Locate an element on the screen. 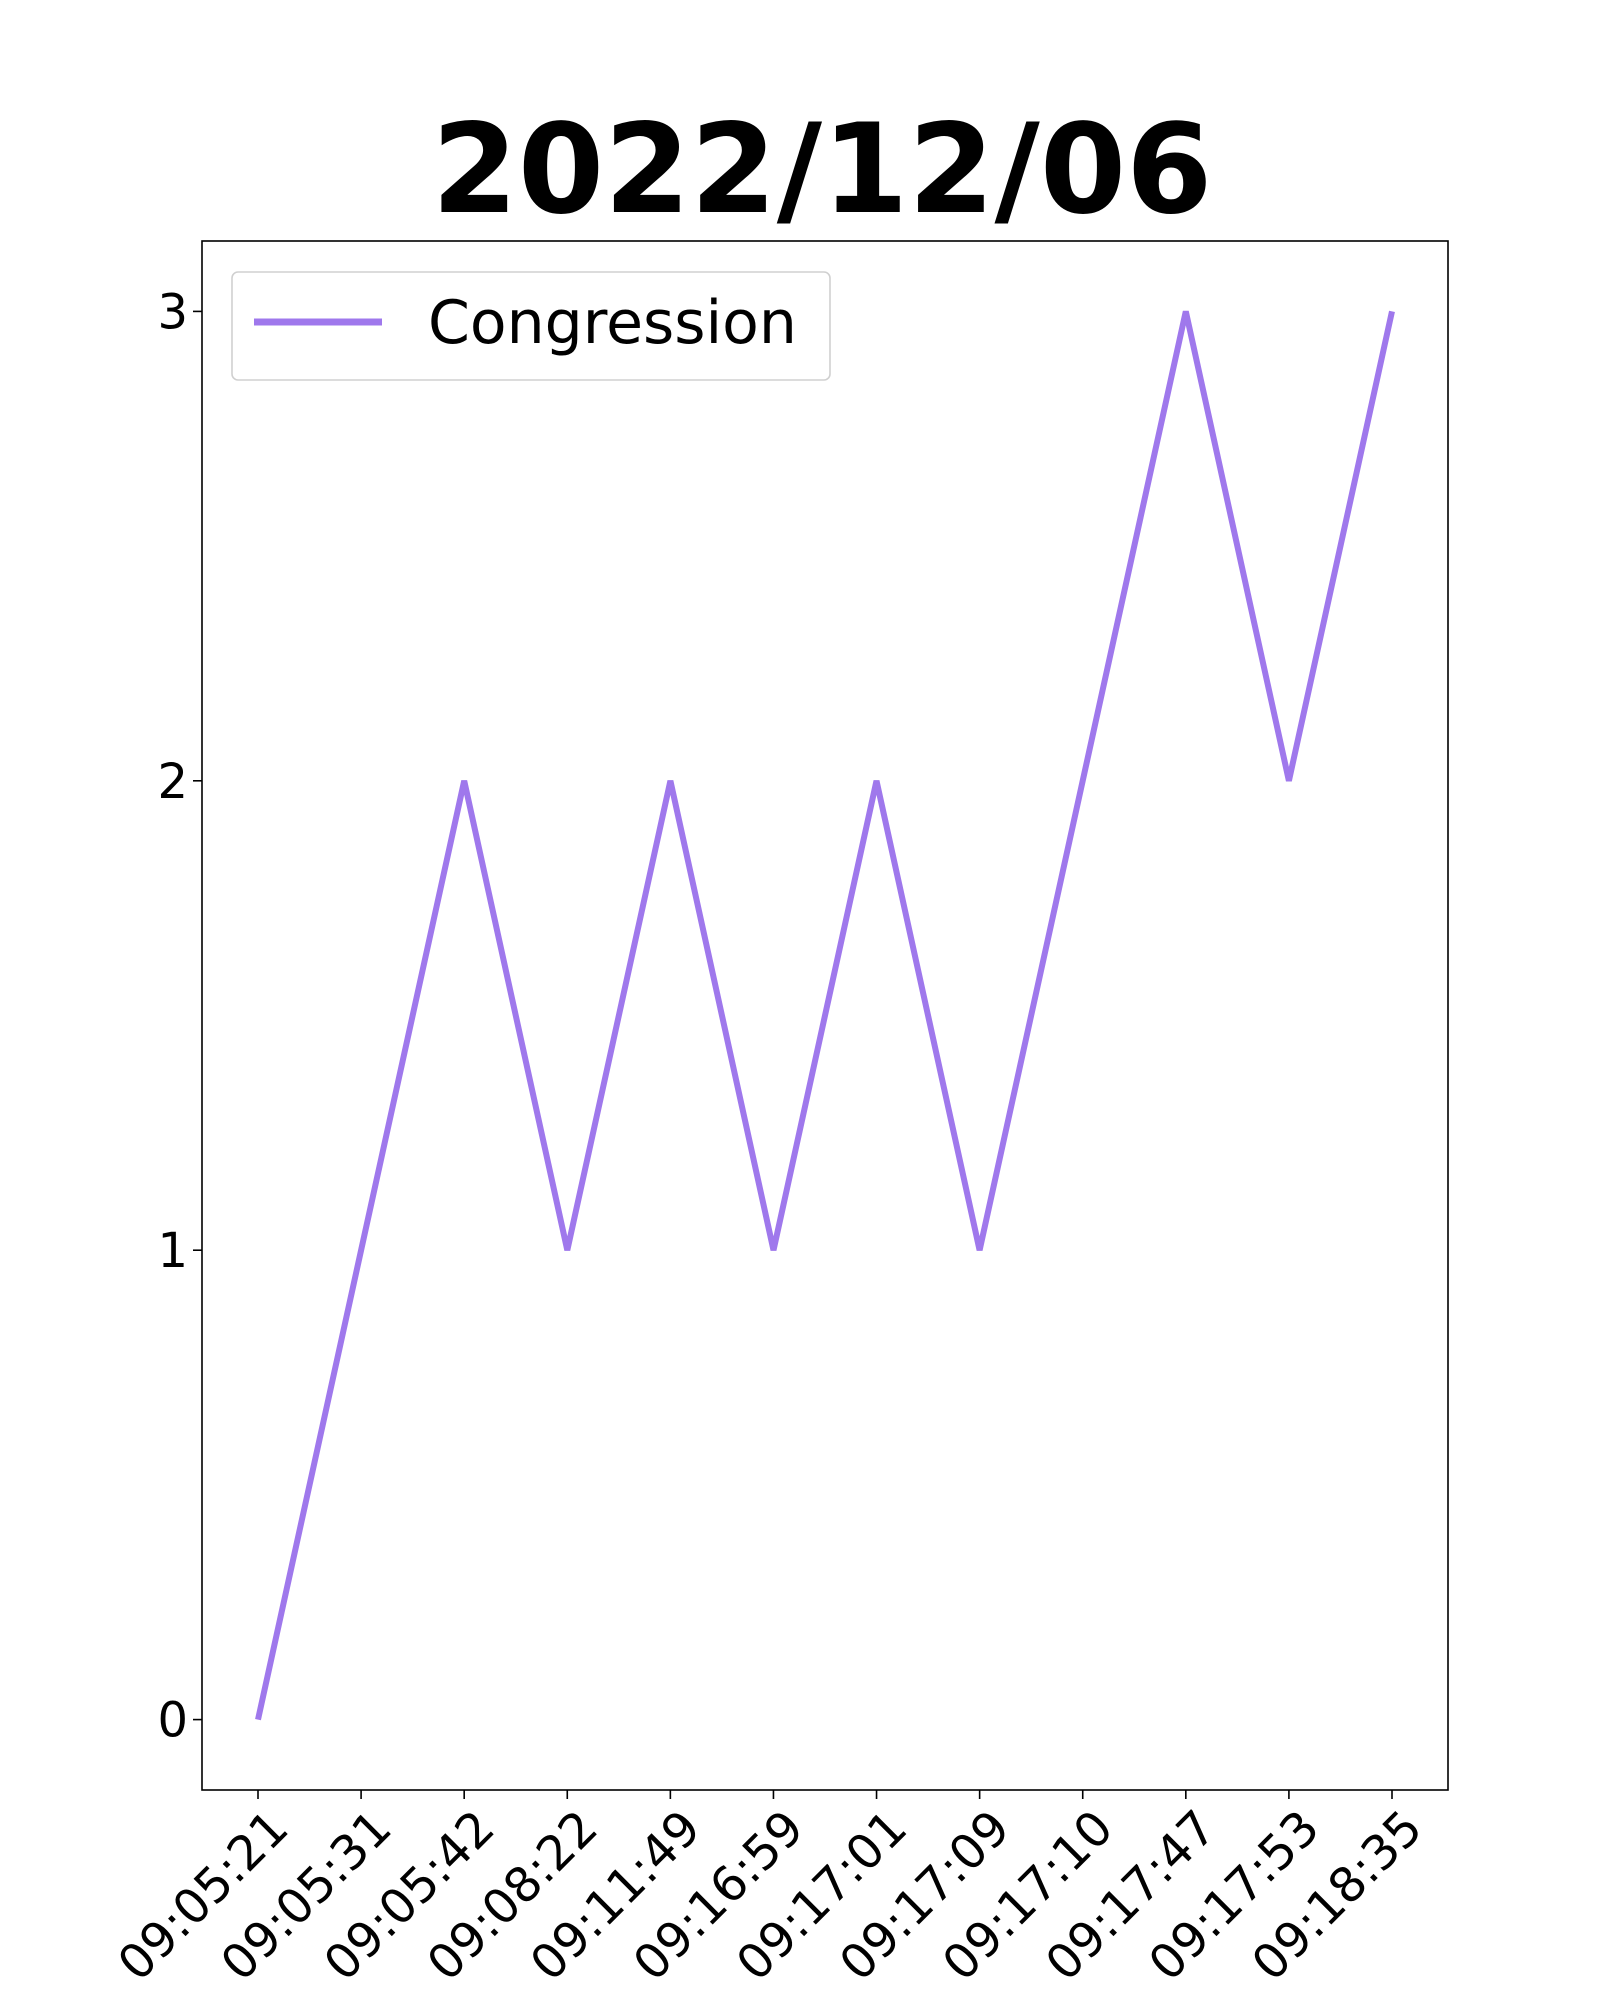  y-tick-label: 2 is located at coordinates (172, 782).